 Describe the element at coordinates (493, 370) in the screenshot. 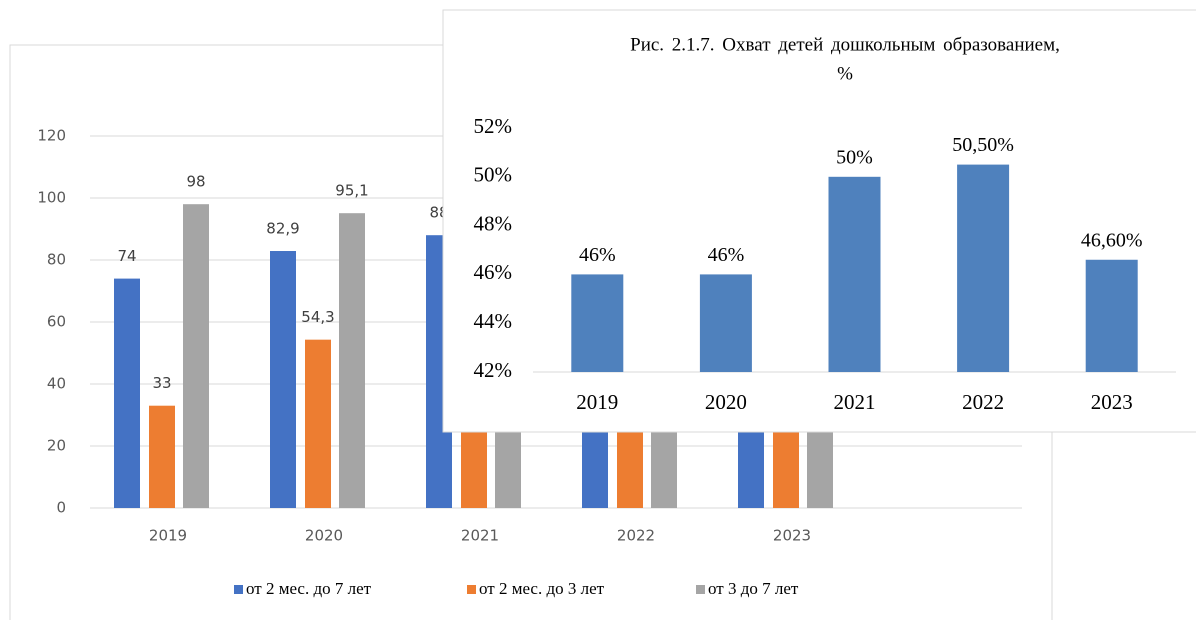

I see `y-tick-label: 42%` at that location.